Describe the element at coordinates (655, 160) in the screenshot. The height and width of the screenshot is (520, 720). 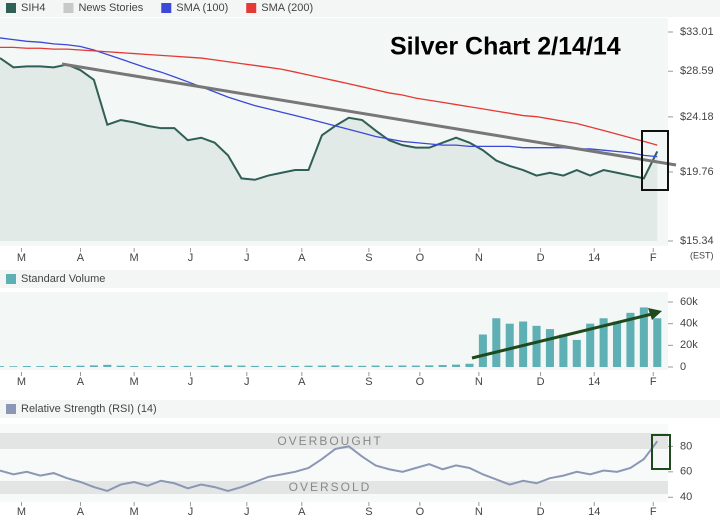
I see `highlight-box` at that location.